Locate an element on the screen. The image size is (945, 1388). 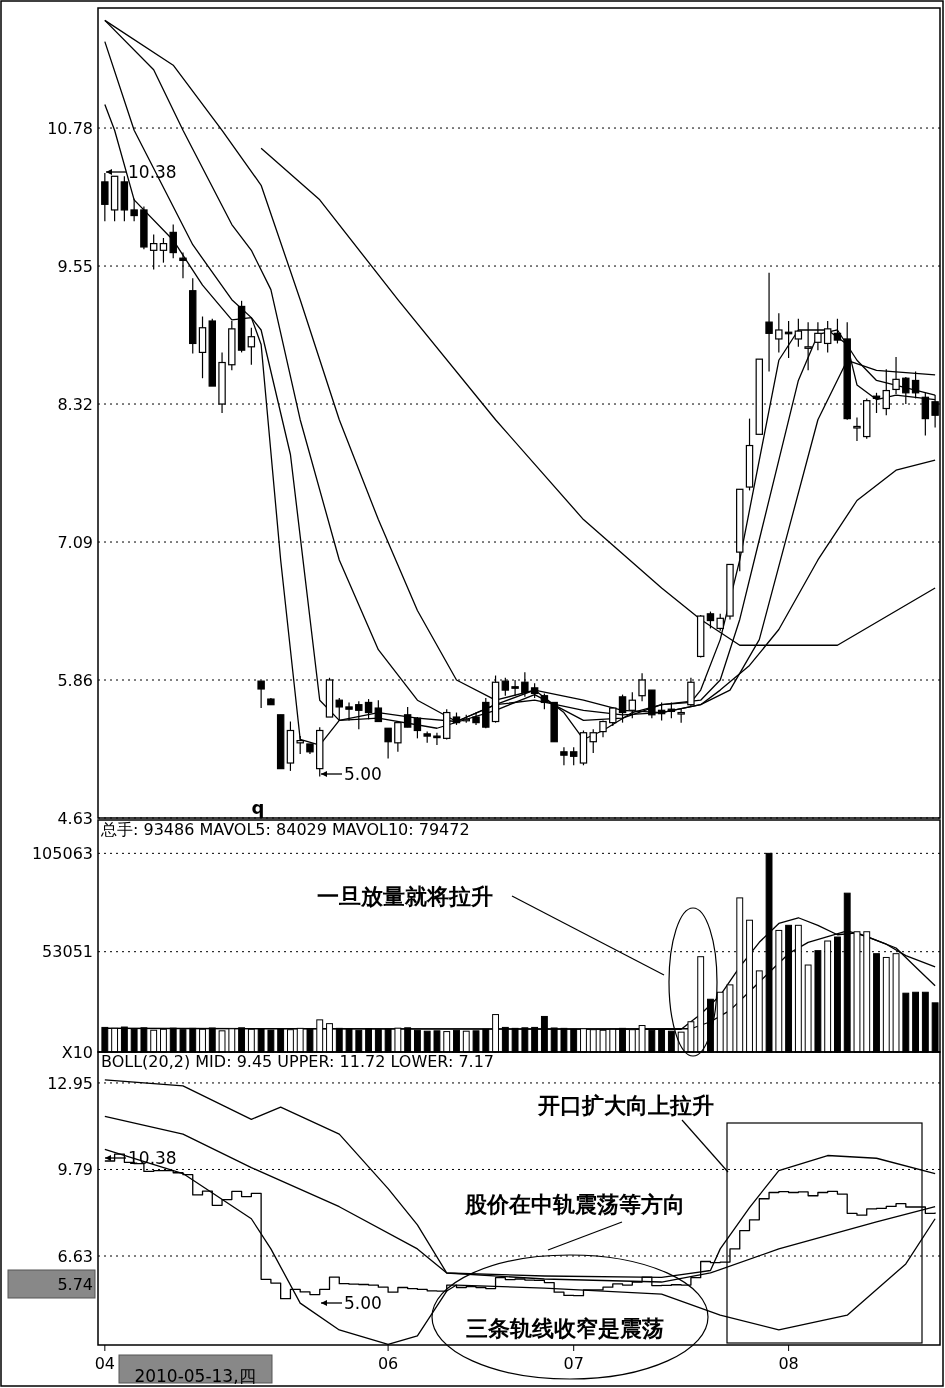
chart-title: 总手: 93486 MAVOL5: 84029 MAVOL10: 79472 is located at coordinates (285, 829).